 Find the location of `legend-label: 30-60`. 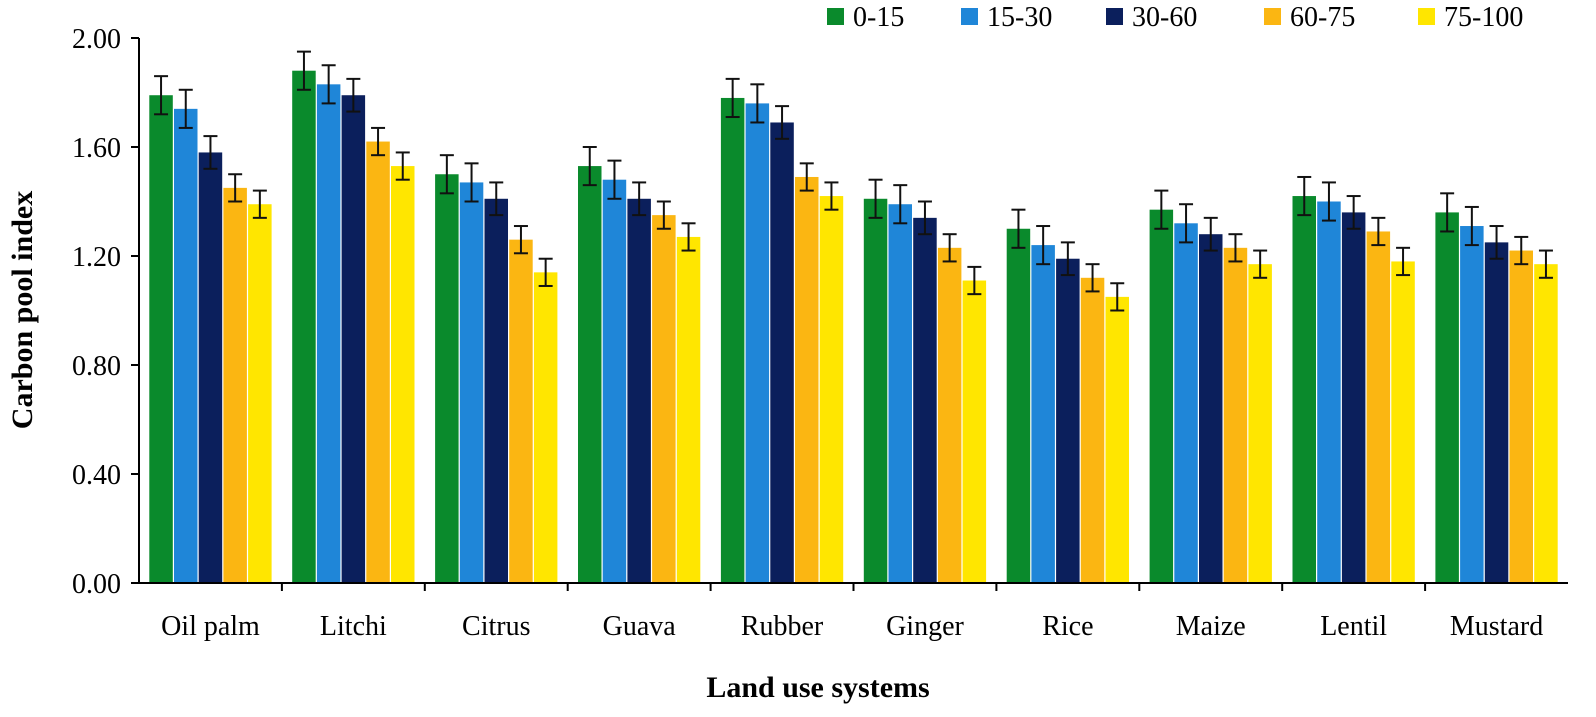

legend-label: 30-60 is located at coordinates (1164, 17).